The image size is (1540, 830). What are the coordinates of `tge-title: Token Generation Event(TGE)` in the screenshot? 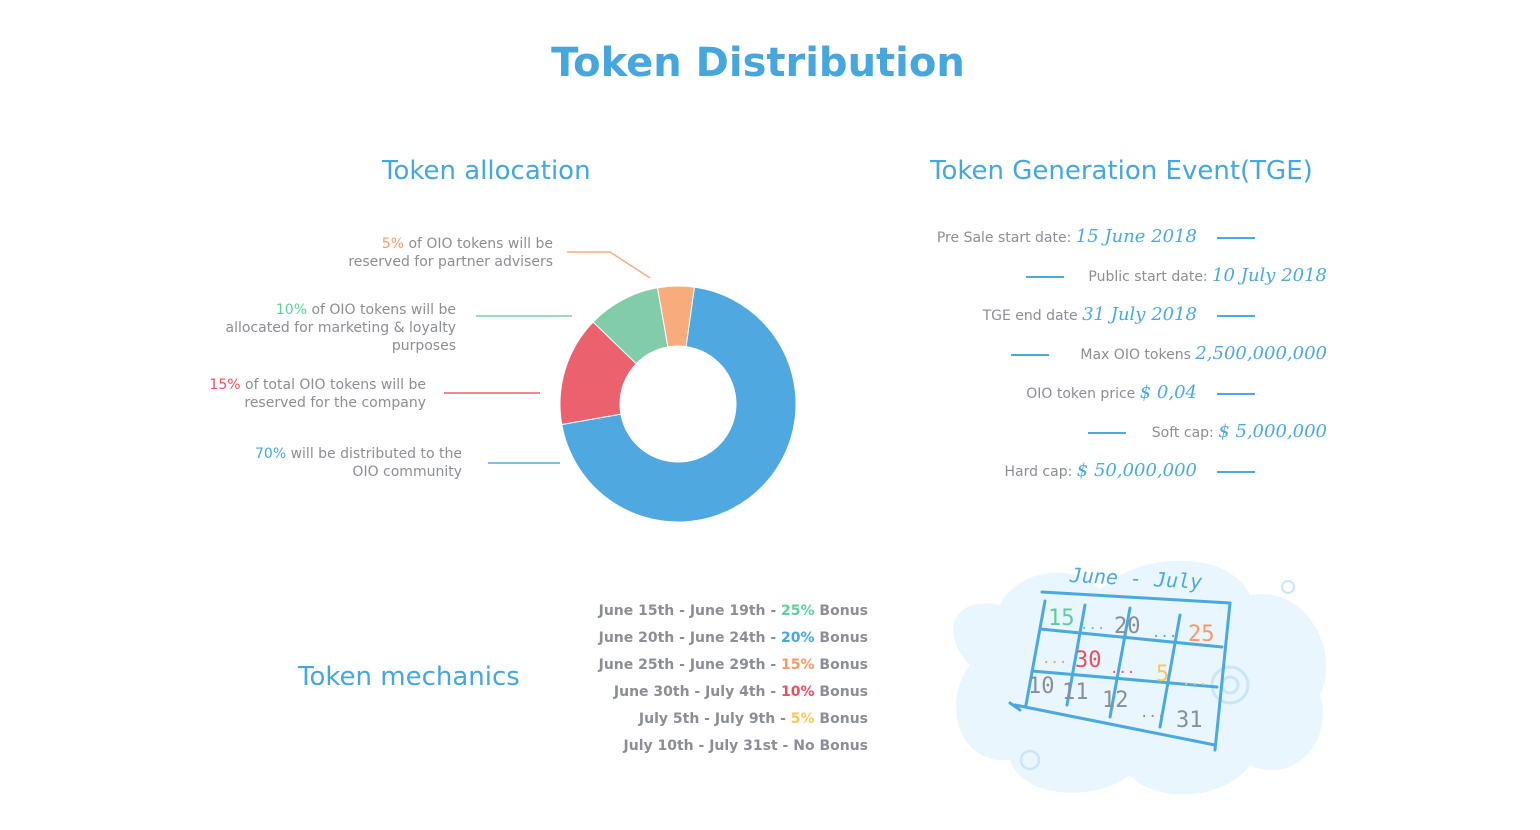 It's located at (1121, 171).